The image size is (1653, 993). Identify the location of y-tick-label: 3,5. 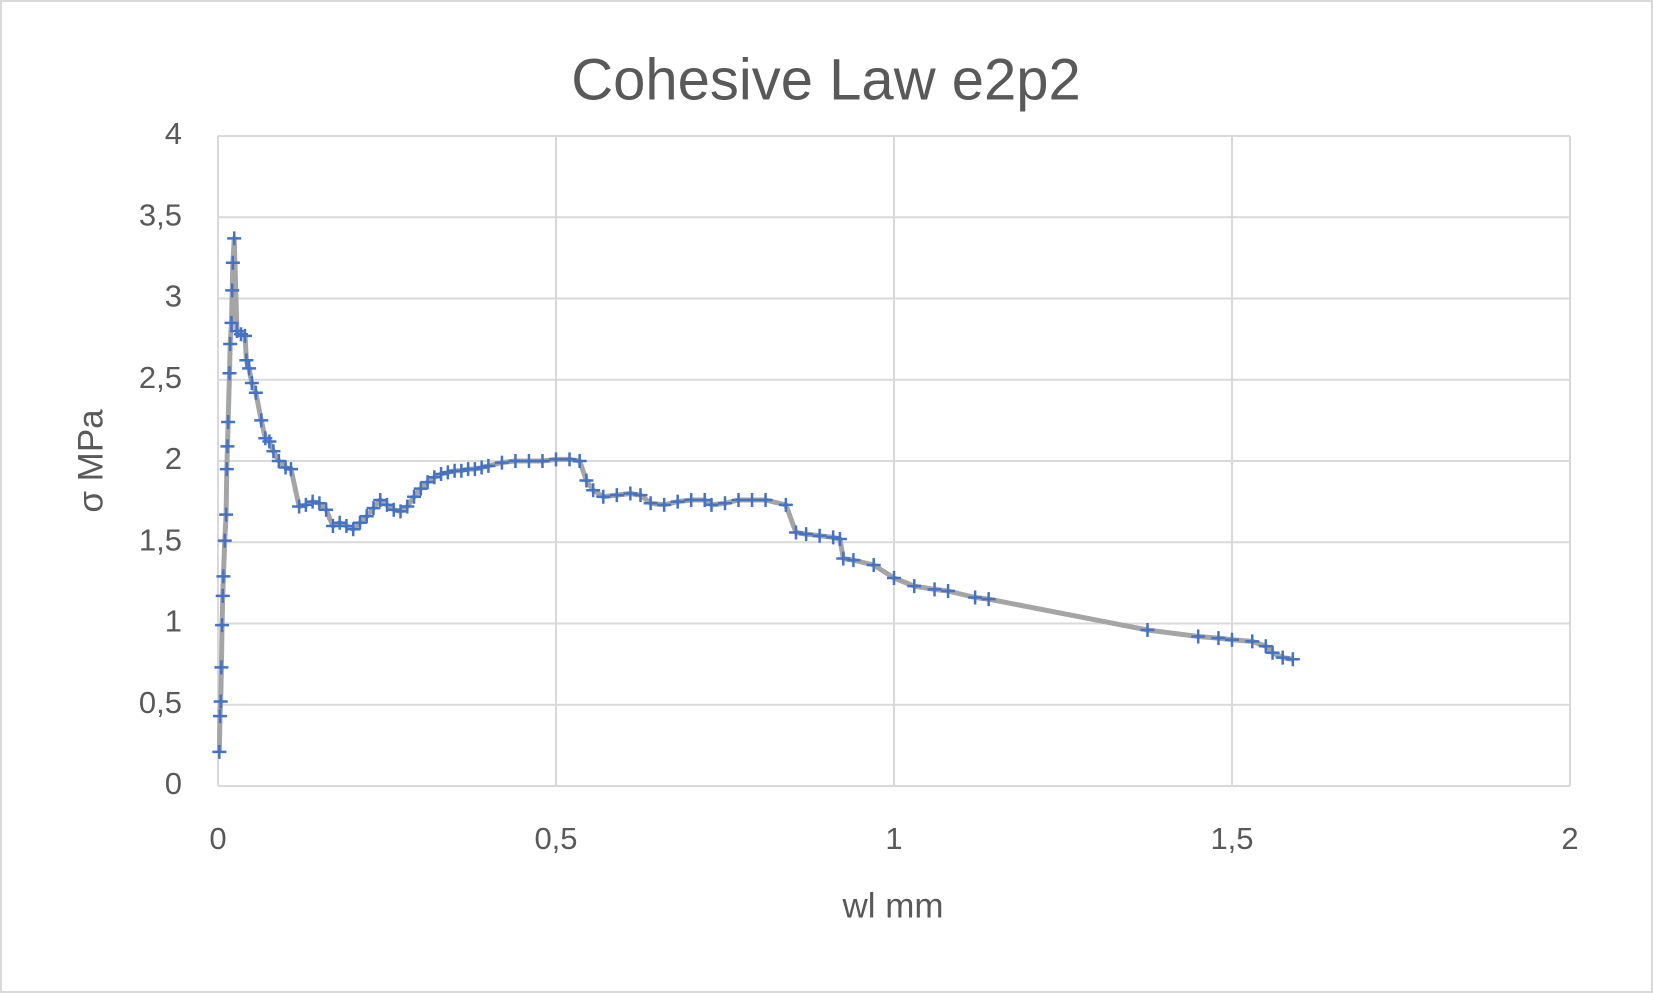
(160, 214).